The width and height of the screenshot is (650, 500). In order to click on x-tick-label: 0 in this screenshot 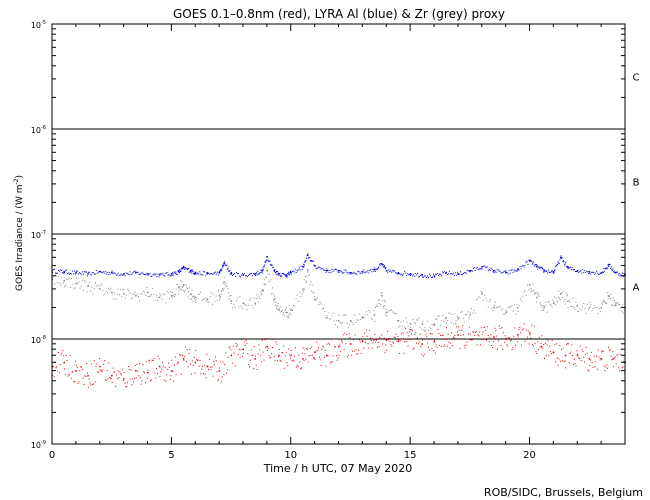, I will do `click(52, 455)`.